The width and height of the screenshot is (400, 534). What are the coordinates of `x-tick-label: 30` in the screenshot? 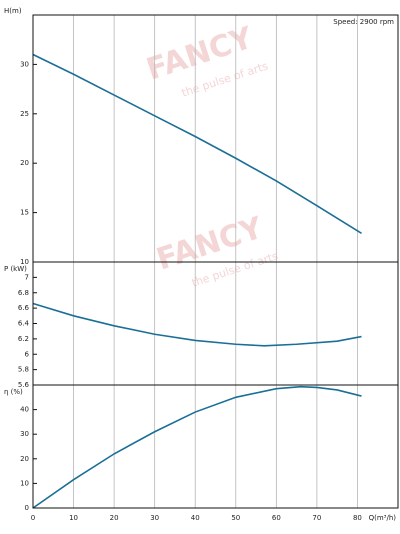 It's located at (154, 518).